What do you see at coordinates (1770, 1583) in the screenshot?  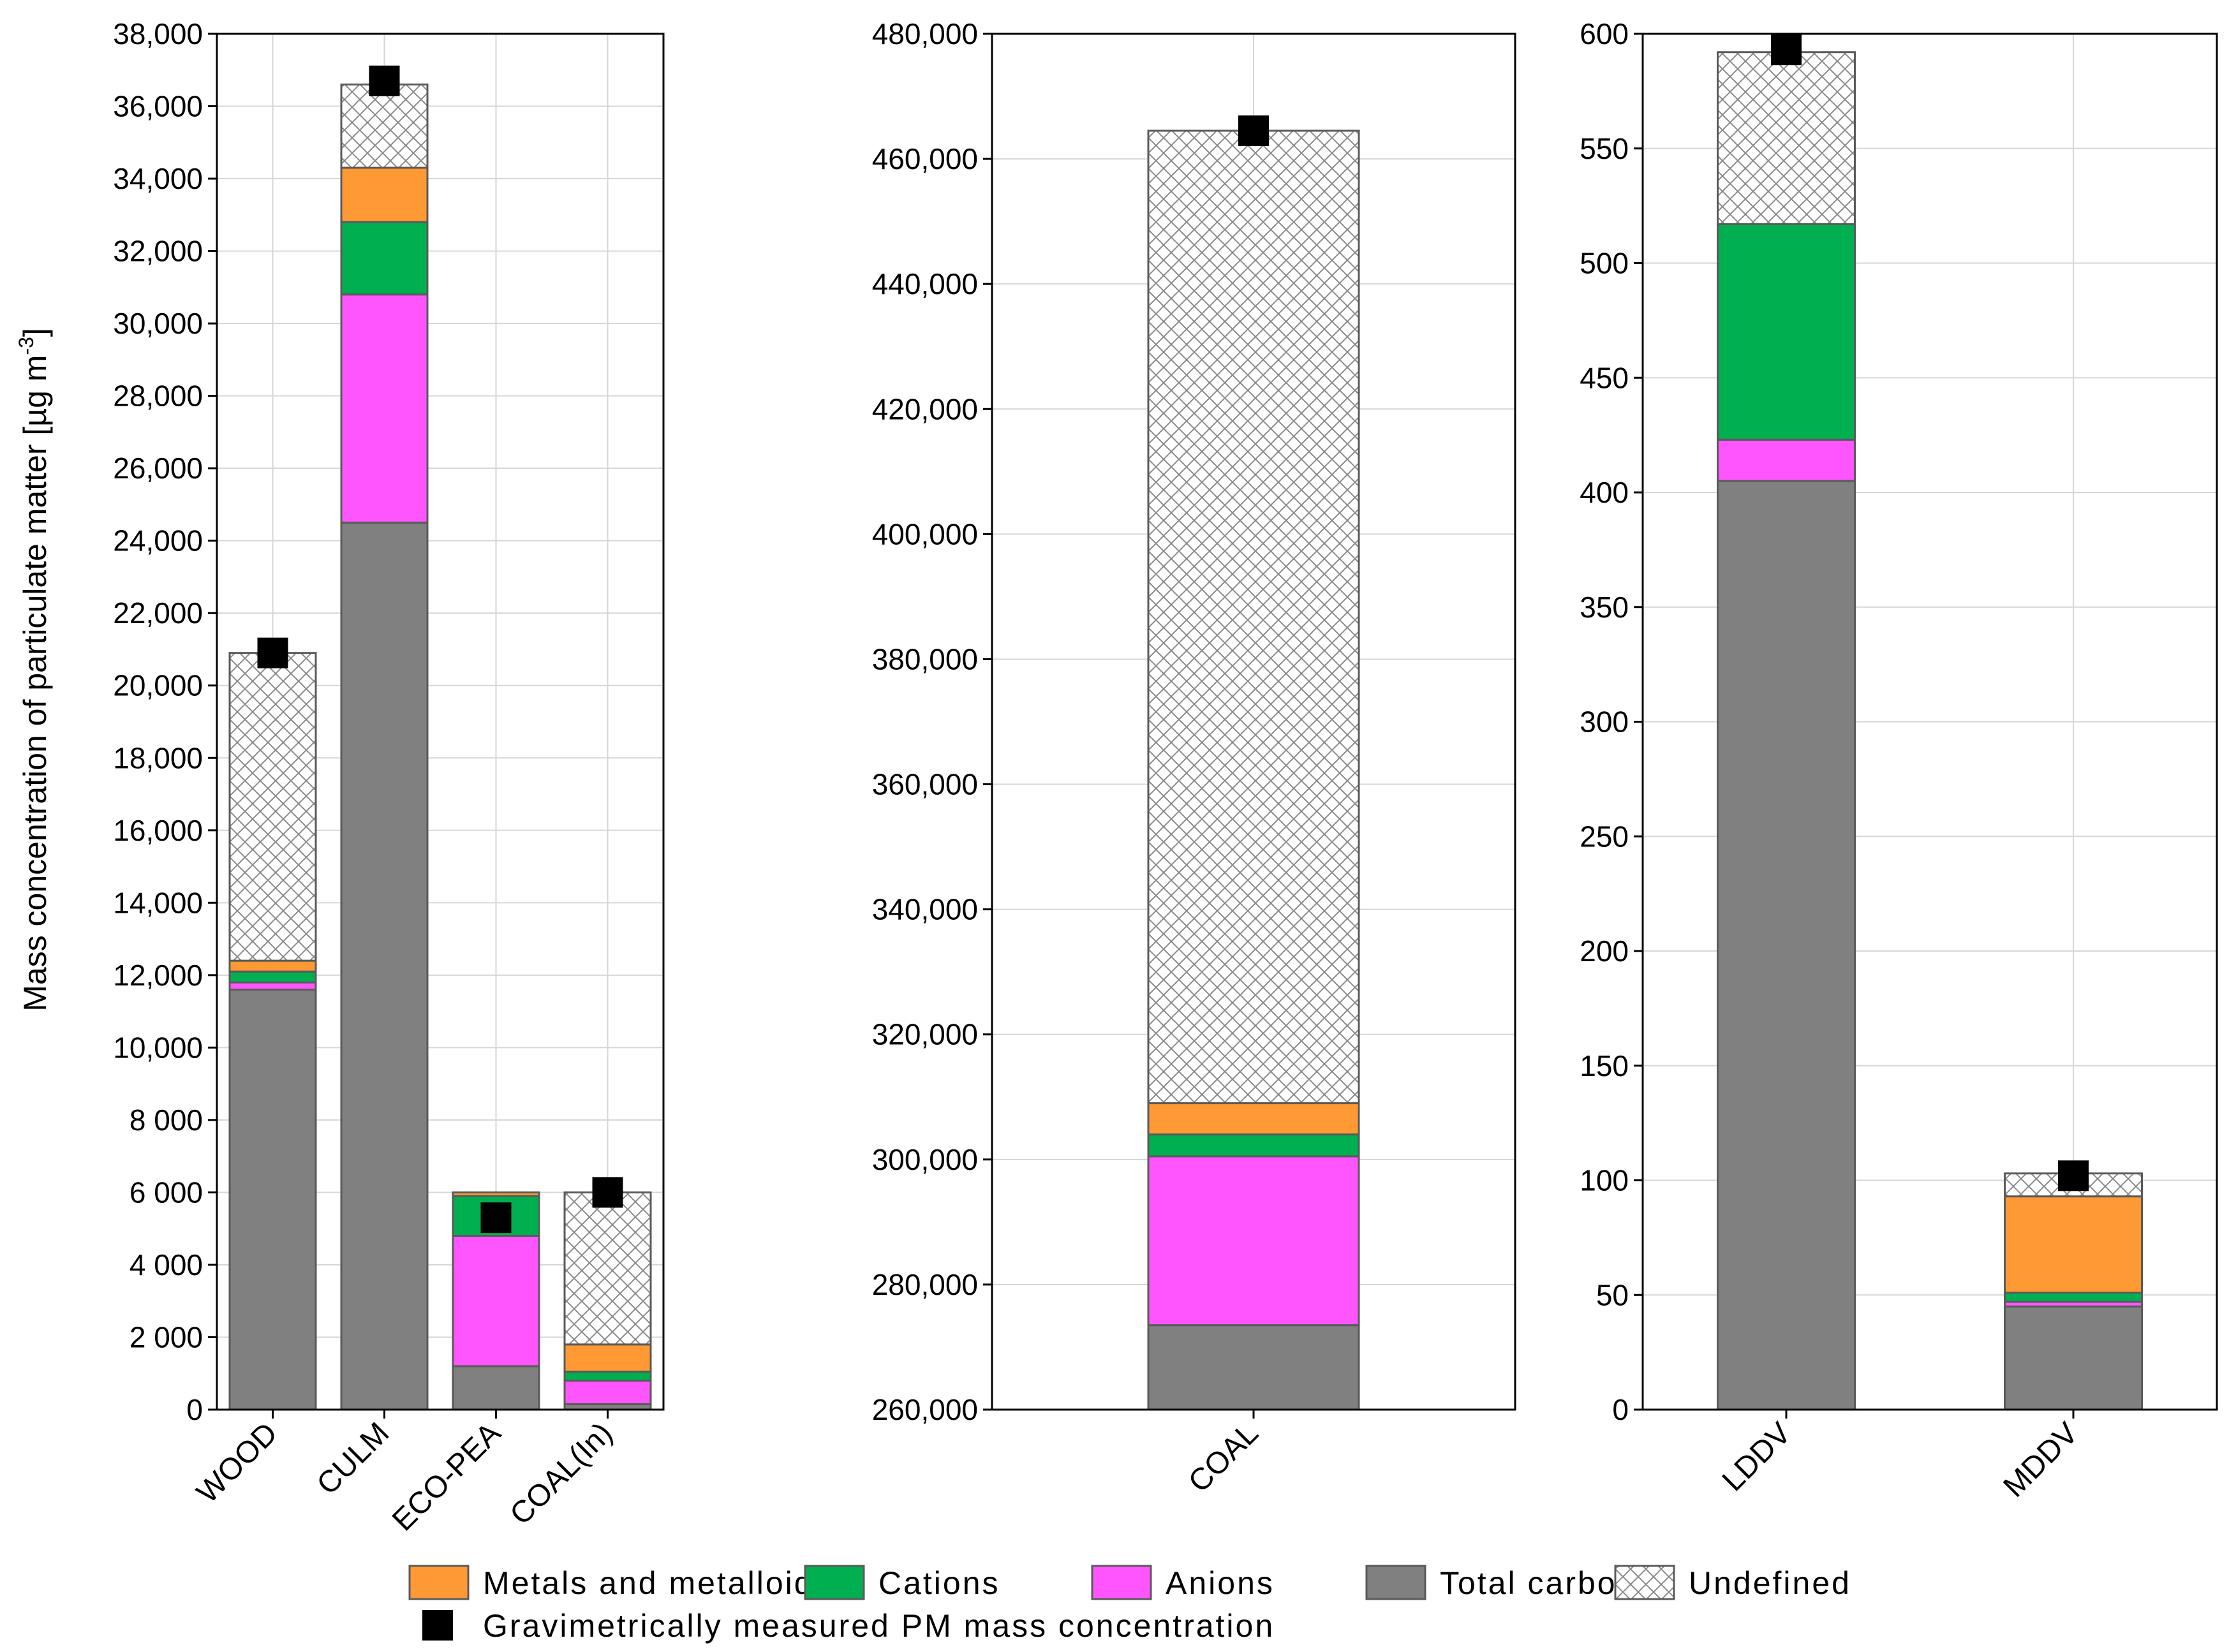 I see `legend-label-undefined: Undefined` at bounding box center [1770, 1583].